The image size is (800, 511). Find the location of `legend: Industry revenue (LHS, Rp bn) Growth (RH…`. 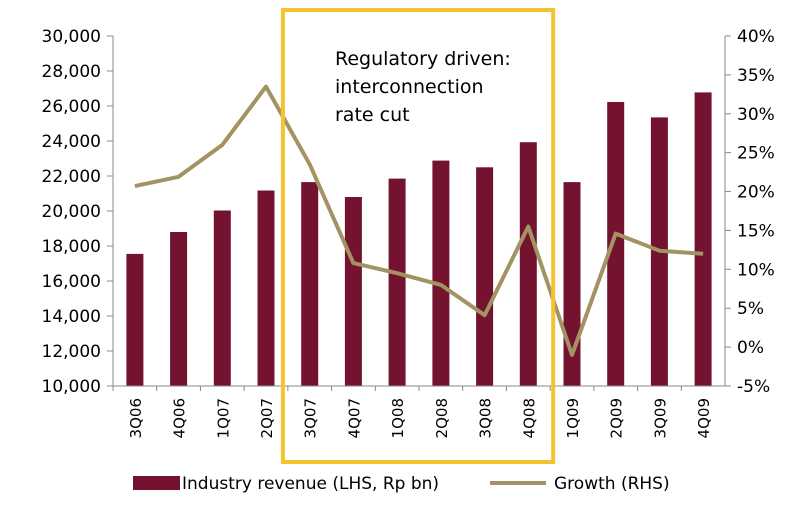

legend: Industry revenue (LHS, Rp bn) Growth (RH… is located at coordinates (401, 484).